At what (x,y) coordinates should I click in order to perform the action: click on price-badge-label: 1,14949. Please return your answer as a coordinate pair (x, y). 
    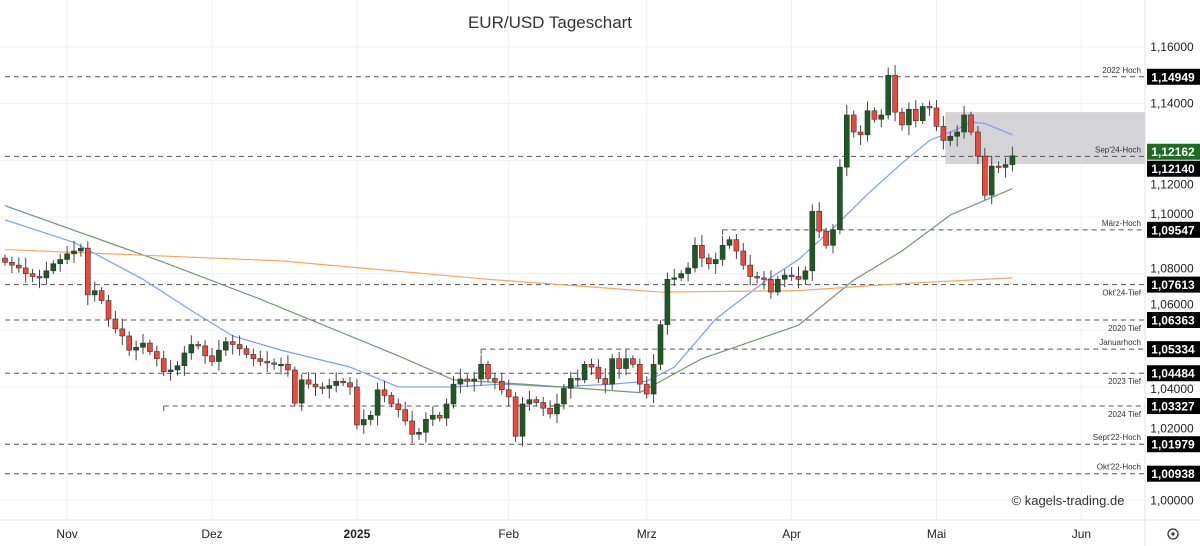
    Looking at the image, I should click on (1173, 77).